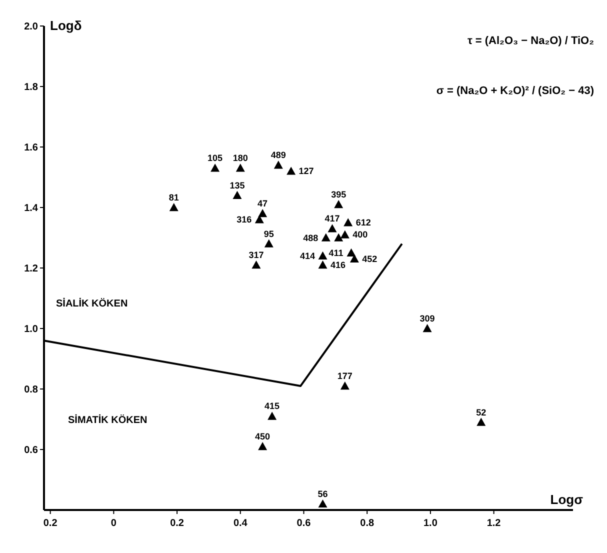 This screenshot has height=553, width=607. Describe the element at coordinates (244, 219) in the screenshot. I see `annotation: 316` at that location.